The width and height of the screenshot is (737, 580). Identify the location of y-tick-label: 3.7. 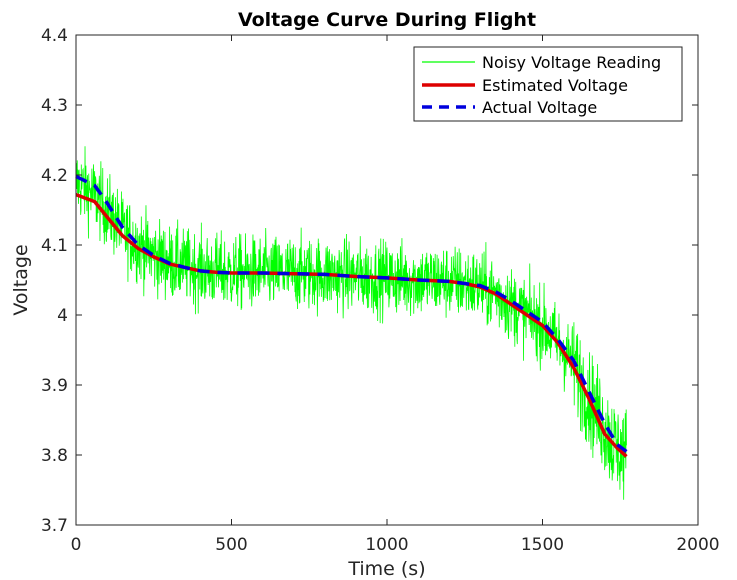
(54, 526).